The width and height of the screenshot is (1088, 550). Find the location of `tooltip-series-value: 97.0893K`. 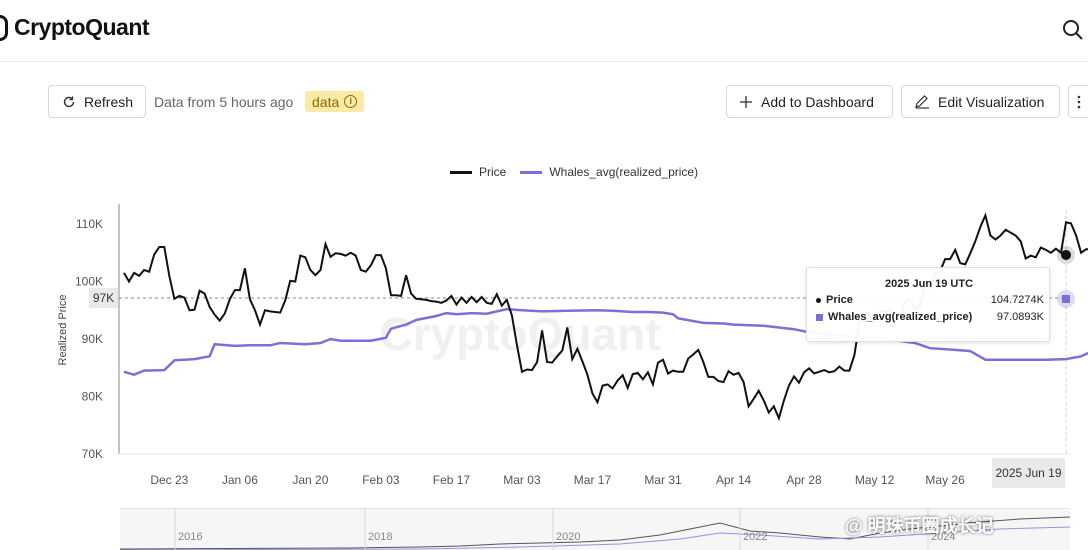

tooltip-series-value: 97.0893K is located at coordinates (1020, 317).